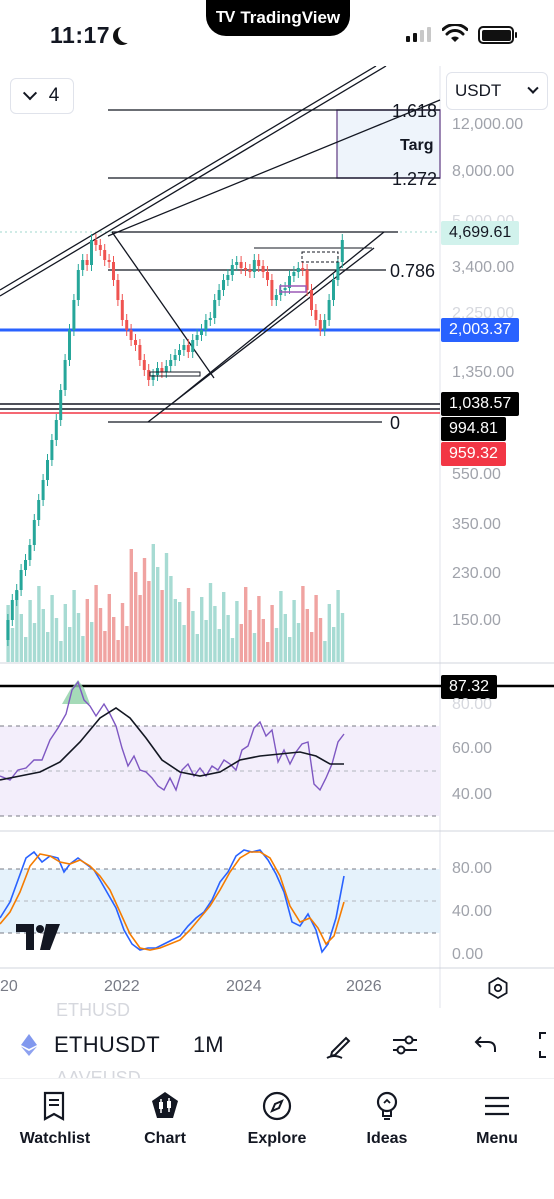 Image resolution: width=554 pixels, height=1199 pixels. Describe the element at coordinates (55, 1138) in the screenshot. I see `tab-label: Watchlist` at that location.